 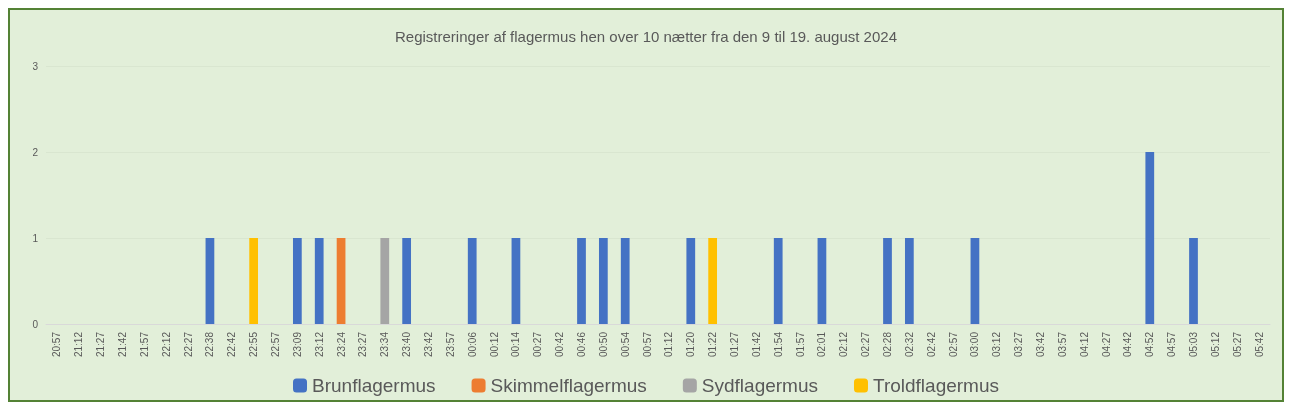 What do you see at coordinates (188, 344) in the screenshot?
I see `x-tick-label: 22:27` at bounding box center [188, 344].